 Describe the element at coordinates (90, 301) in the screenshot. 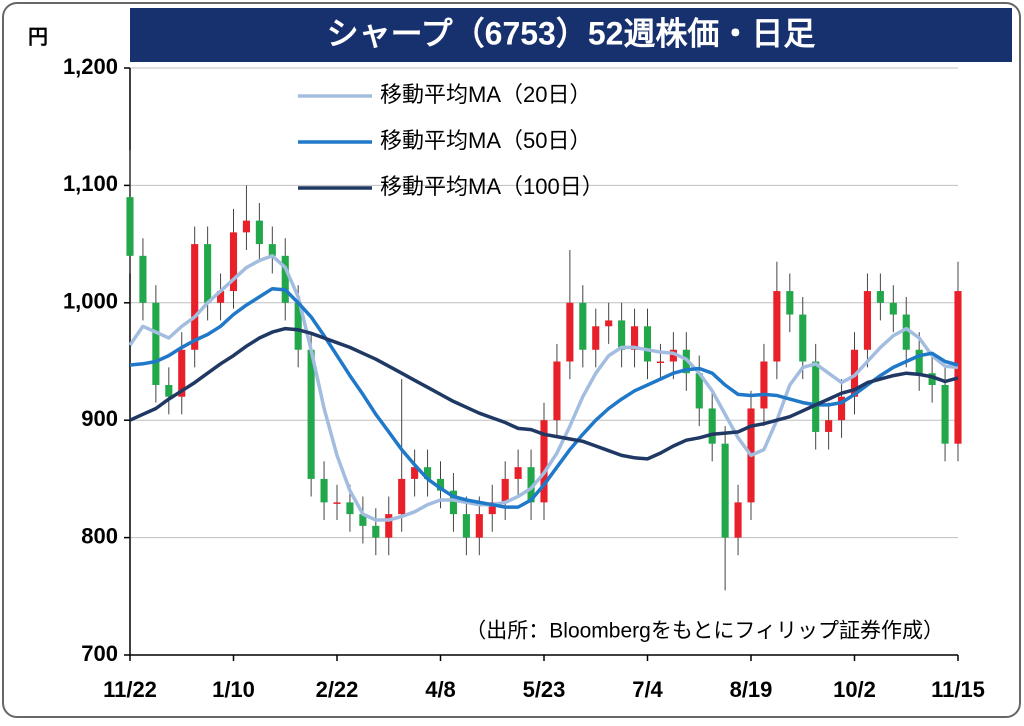

I see `y-tick-label: 1,000` at that location.